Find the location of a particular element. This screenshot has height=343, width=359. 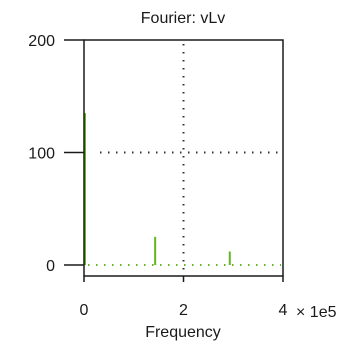

x-axis-label: Frequency is located at coordinates (183, 332).